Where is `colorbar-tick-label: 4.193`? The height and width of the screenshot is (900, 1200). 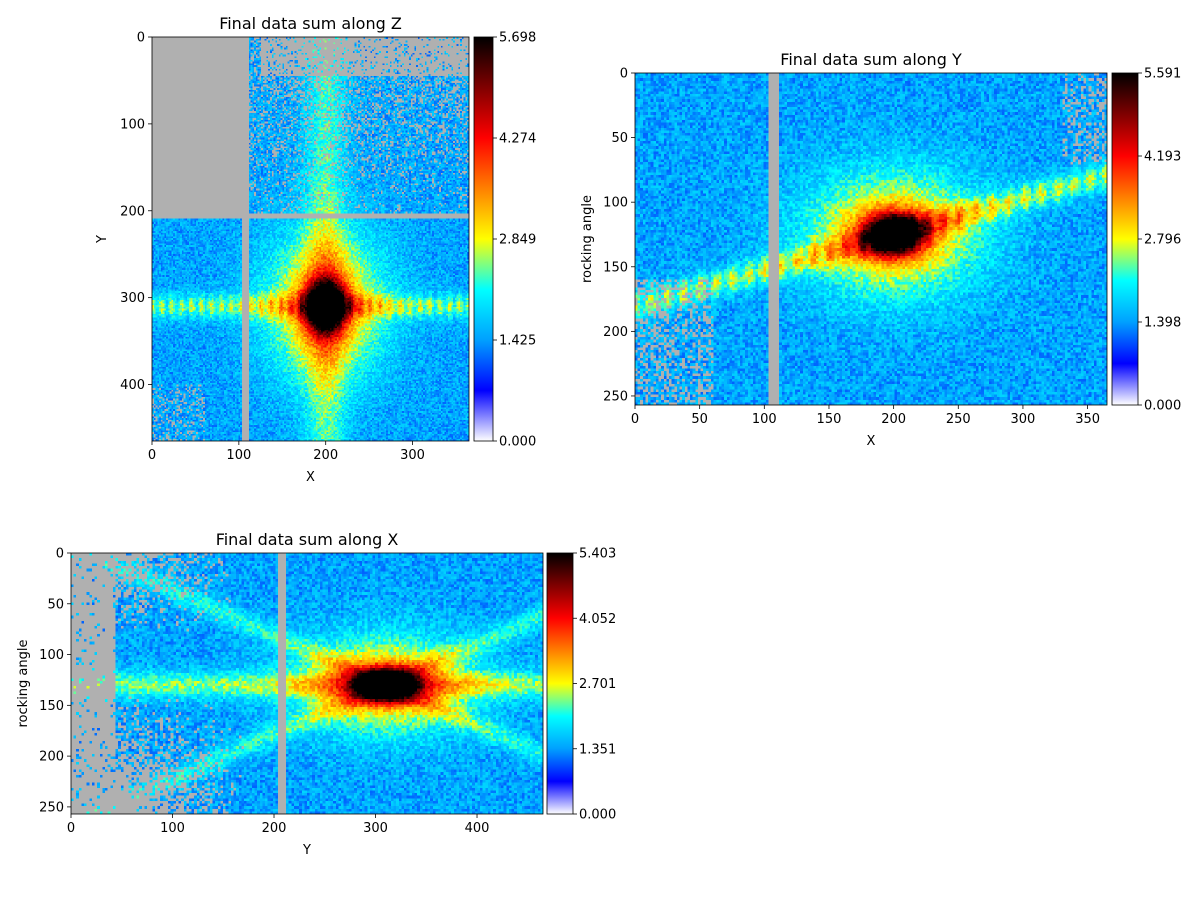 colorbar-tick-label: 4.193 is located at coordinates (1162, 157).